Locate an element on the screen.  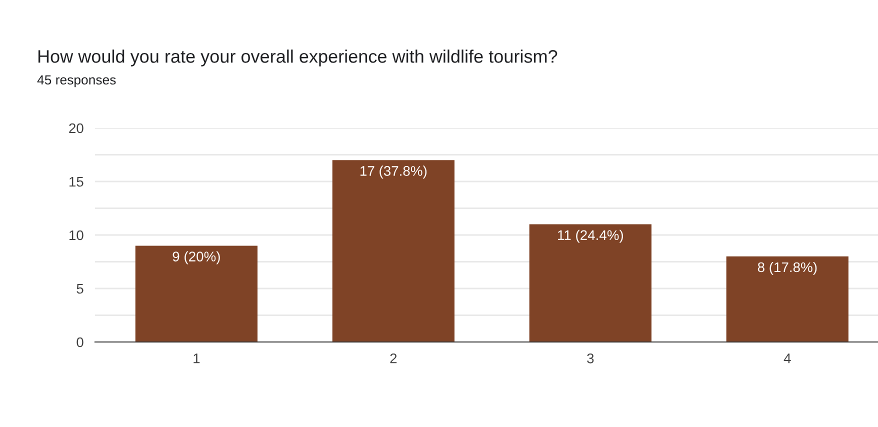
x-tick-label: 2 is located at coordinates (393, 358).